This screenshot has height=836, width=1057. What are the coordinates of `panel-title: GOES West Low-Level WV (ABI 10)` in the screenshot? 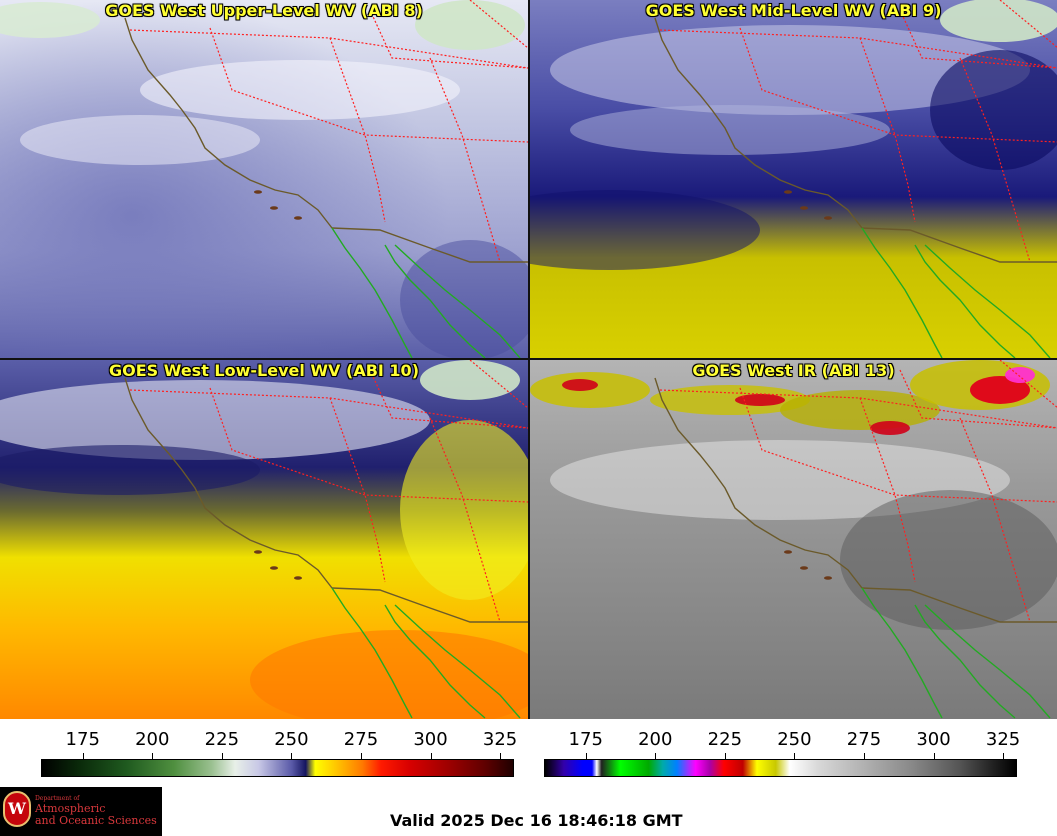 It's located at (263, 370).